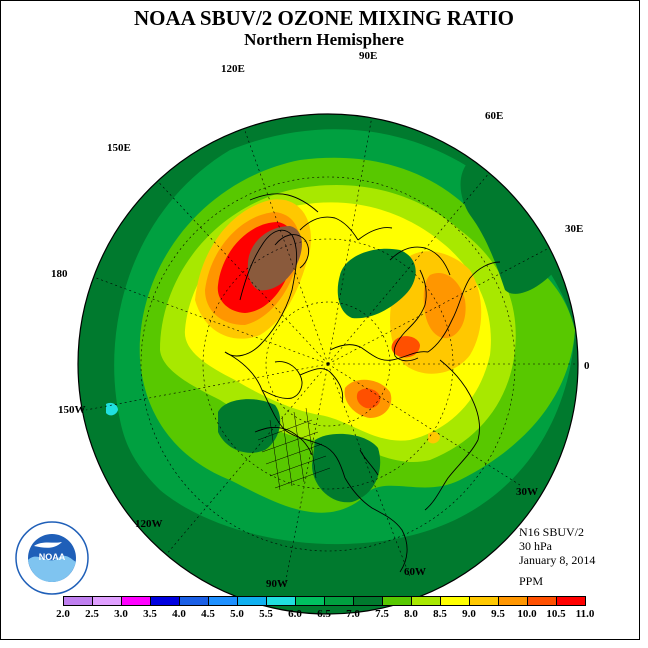  I want to click on region-cyan-spot, so click(112, 409).